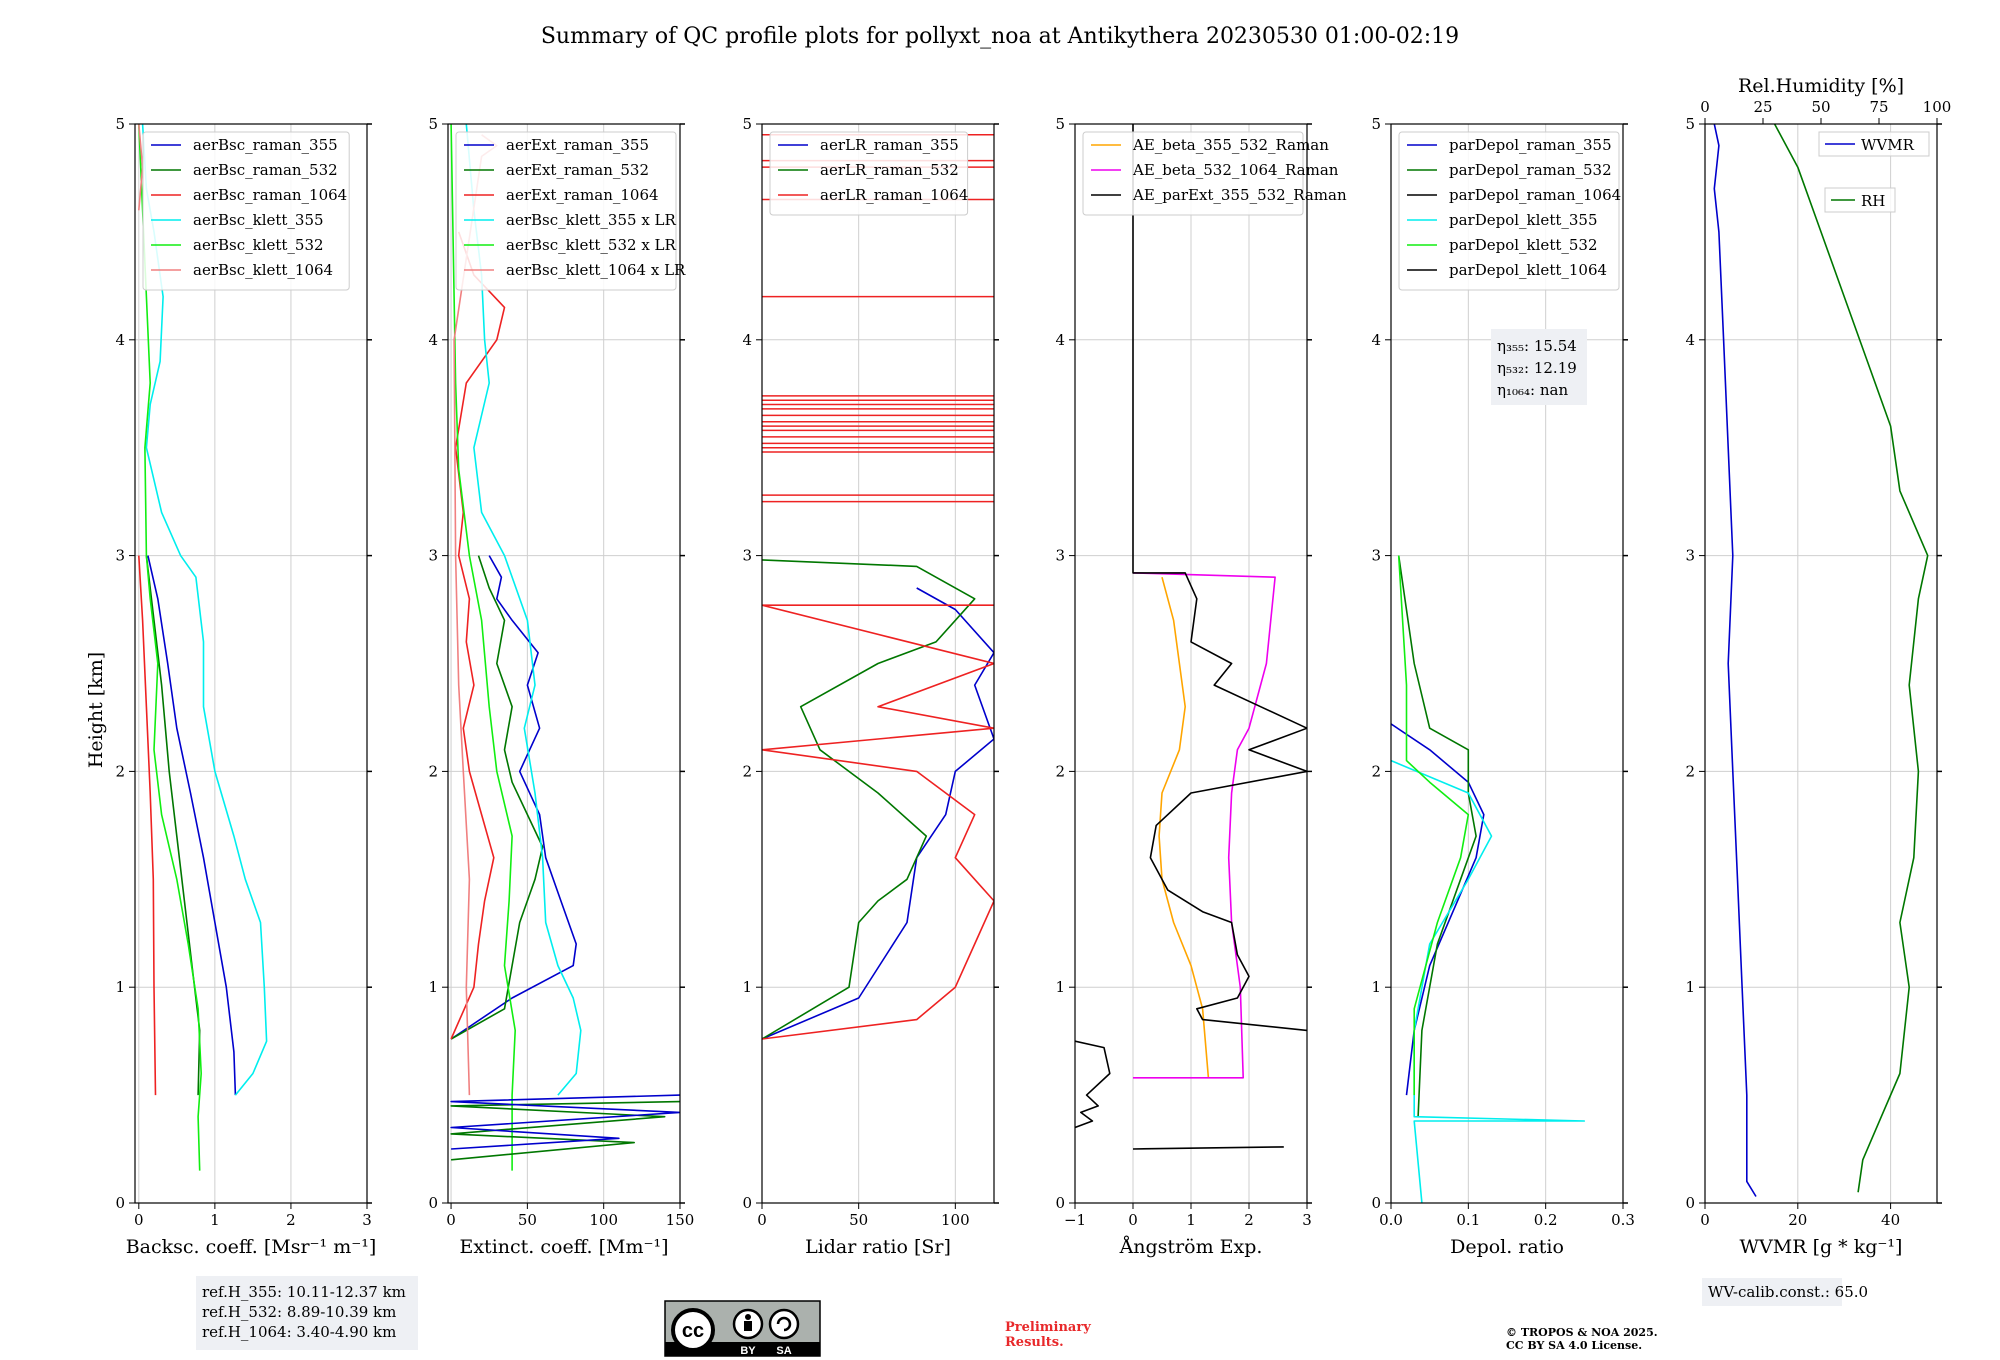 The image size is (2000, 1360). What do you see at coordinates (1788, 1292) in the screenshot?
I see `wv-calib-text: WV-calib.const.: 65.0` at bounding box center [1788, 1292].